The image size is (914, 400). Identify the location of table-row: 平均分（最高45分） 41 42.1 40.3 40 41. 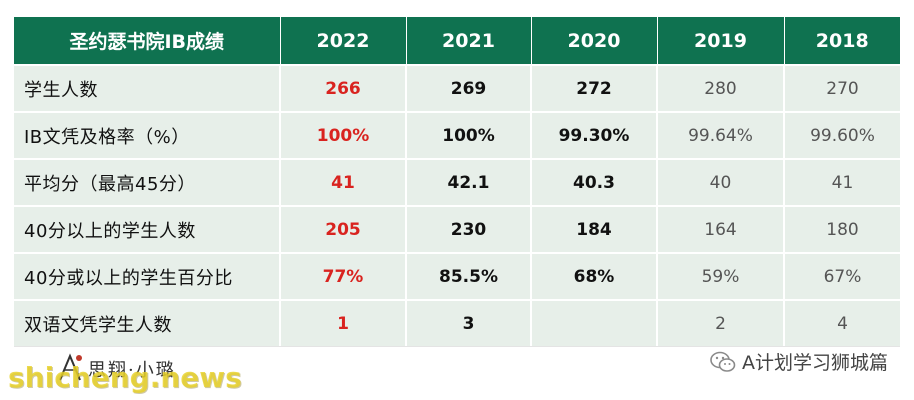
(457, 182).